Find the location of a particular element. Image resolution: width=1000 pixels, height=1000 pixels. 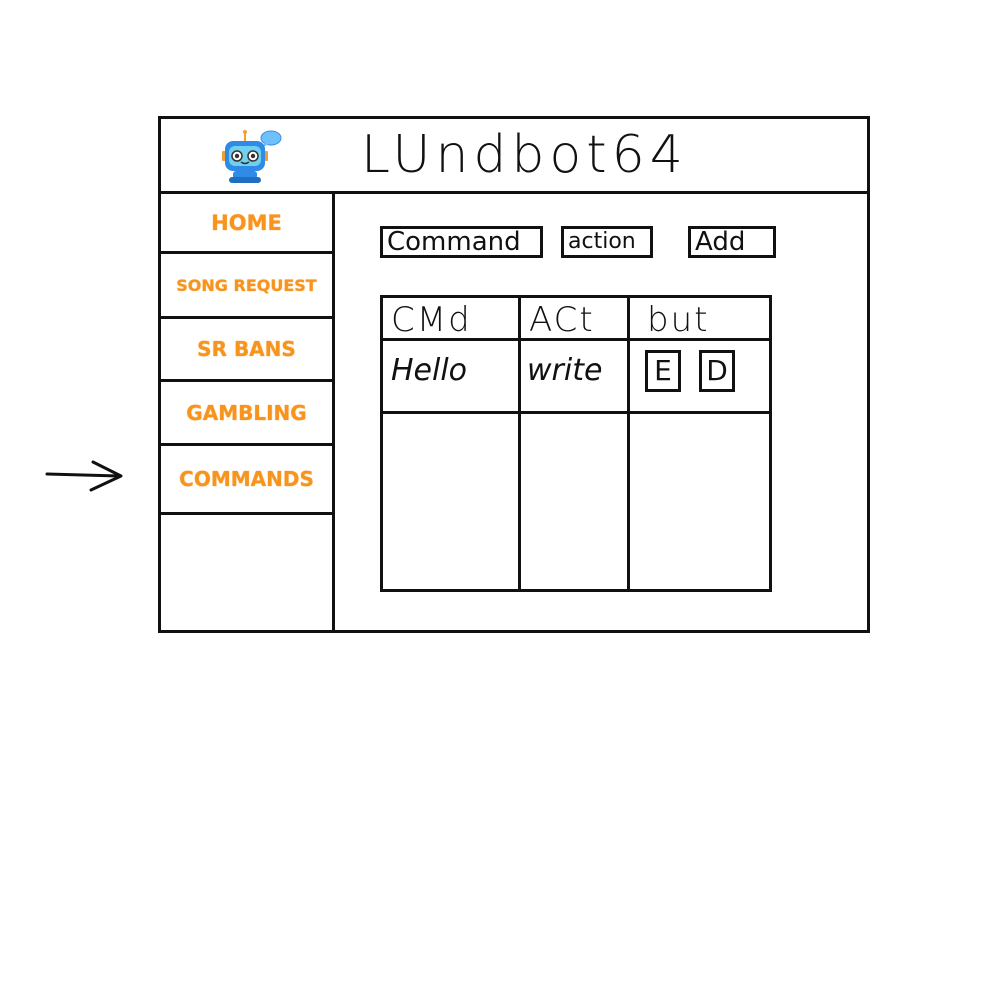

robot-logo-icon is located at coordinates (252, 156).